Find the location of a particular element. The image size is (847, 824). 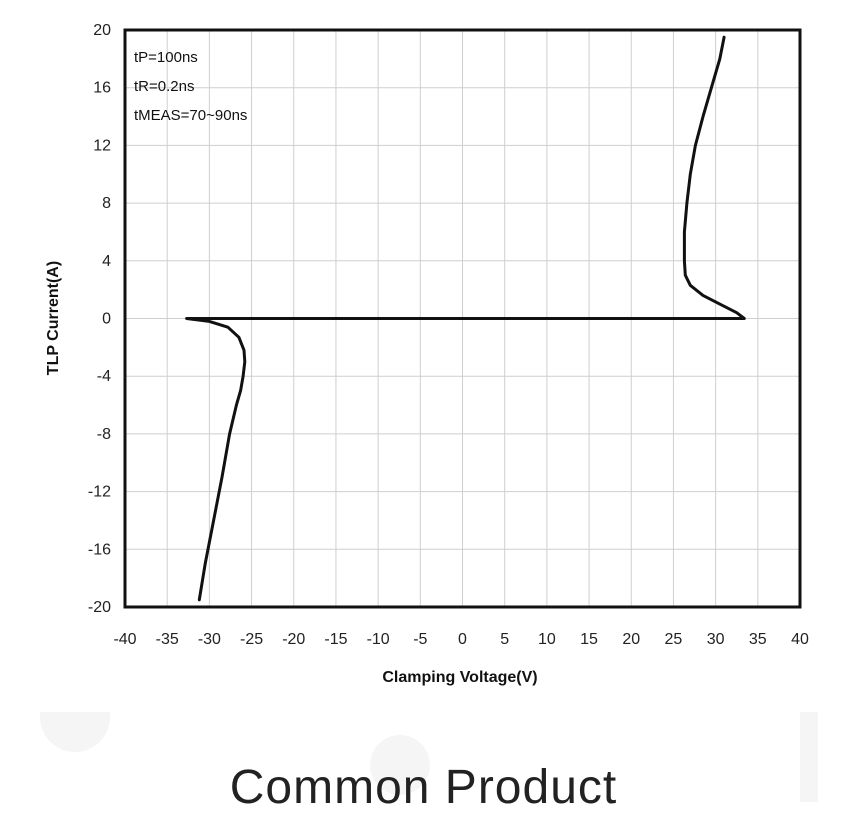

x-tick-label: -5 is located at coordinates (420, 639).